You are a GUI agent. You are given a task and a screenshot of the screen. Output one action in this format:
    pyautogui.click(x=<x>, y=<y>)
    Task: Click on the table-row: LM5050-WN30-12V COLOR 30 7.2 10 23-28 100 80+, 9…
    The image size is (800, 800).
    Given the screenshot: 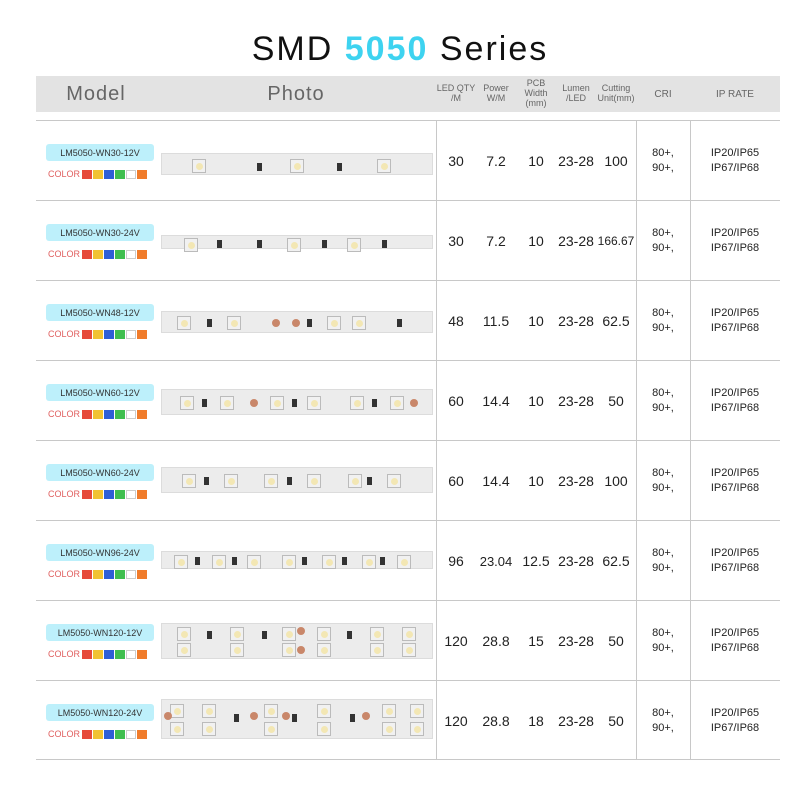 What is the action you would take?
    pyautogui.click(x=408, y=160)
    